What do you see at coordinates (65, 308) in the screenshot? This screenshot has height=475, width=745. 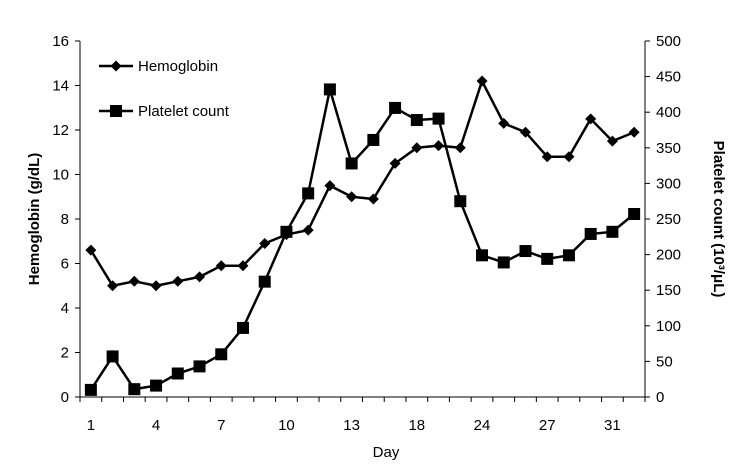 I see `left-tick-label: 4` at bounding box center [65, 308].